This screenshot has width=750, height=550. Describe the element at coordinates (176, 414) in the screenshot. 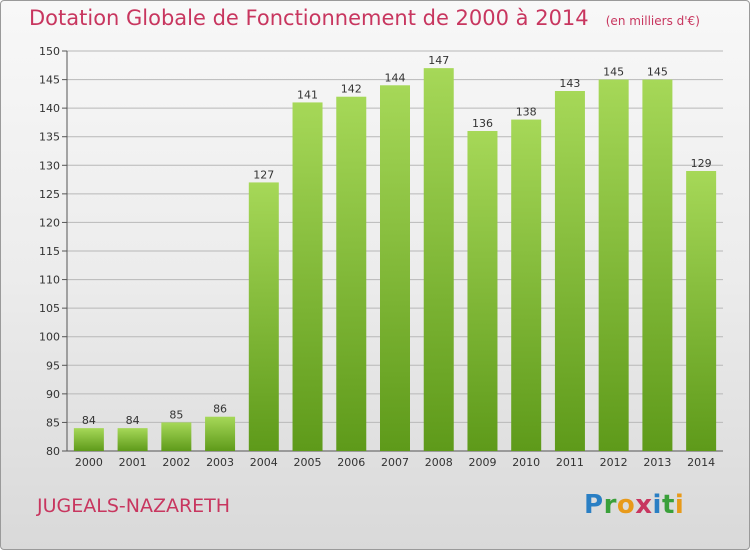

I see `data-label: 85` at that location.